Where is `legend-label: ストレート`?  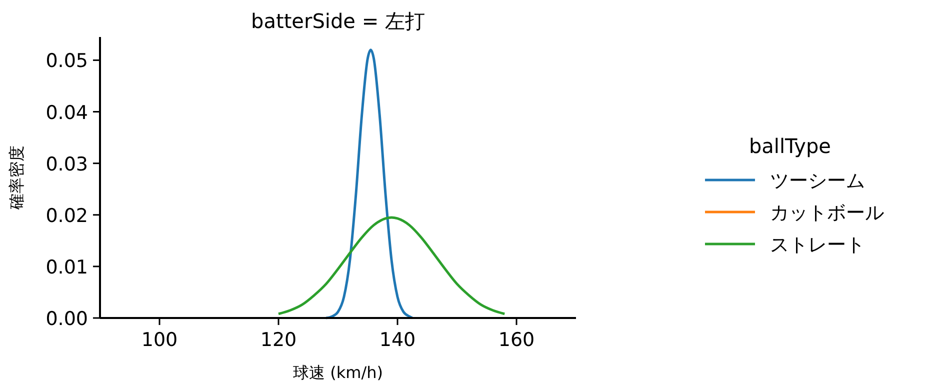
legend-label: ストレート is located at coordinates (817, 245).